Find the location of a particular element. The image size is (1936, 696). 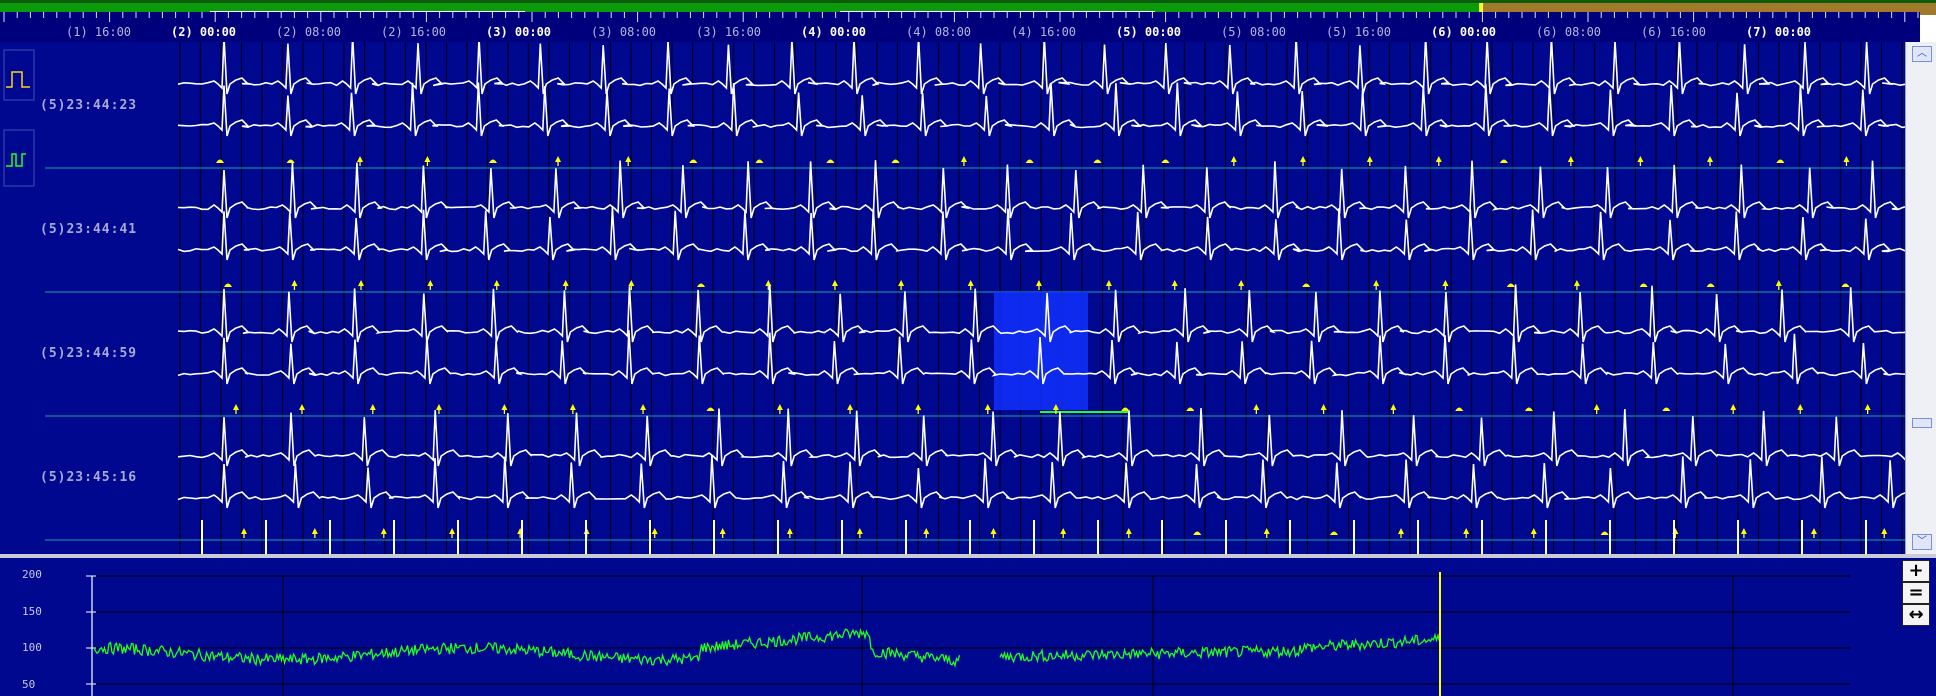

row-time-label: (5)23:44:23 is located at coordinates (89, 105).